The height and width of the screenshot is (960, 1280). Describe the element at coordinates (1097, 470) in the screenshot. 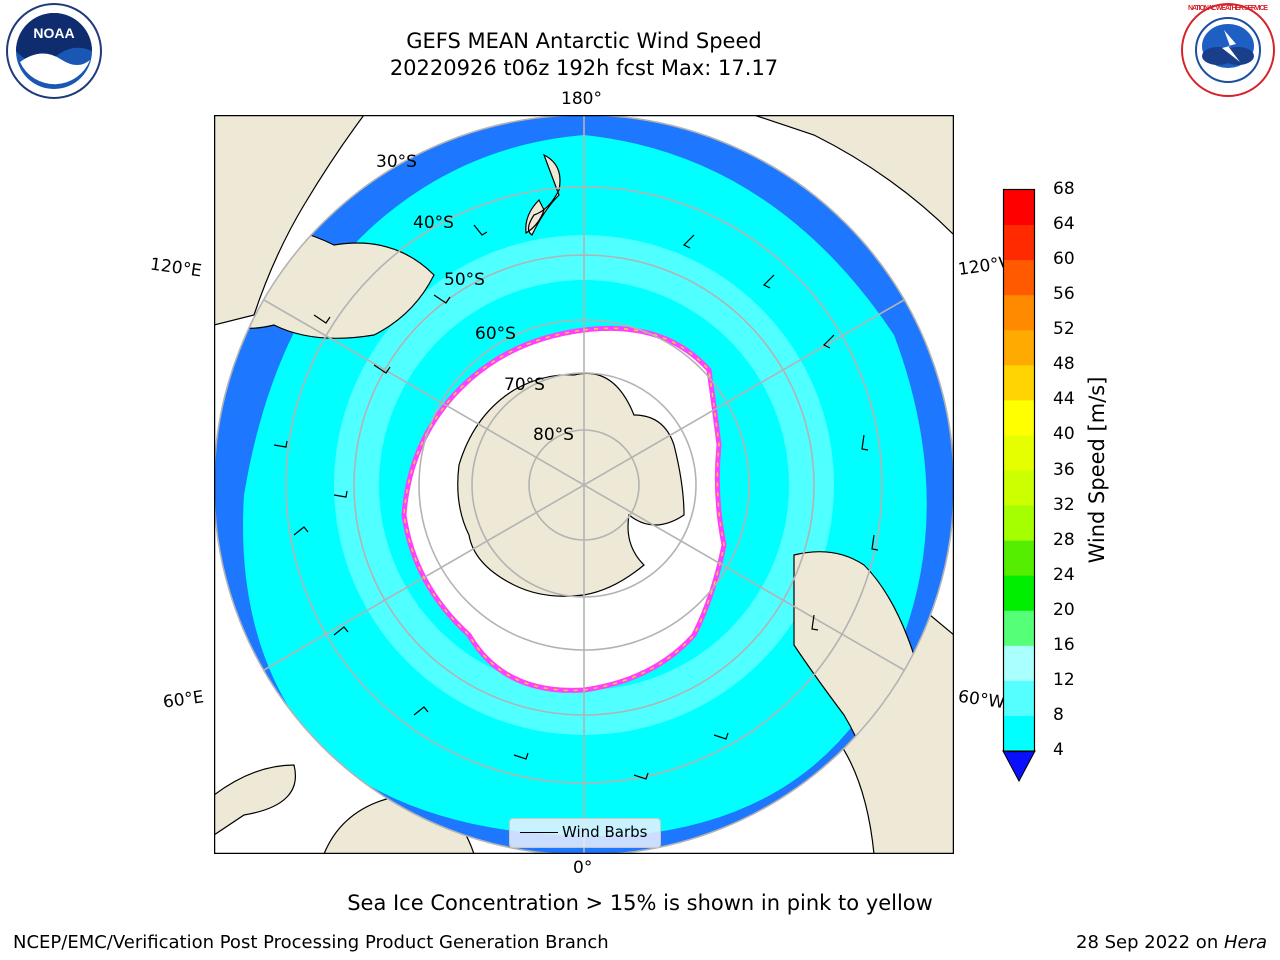

I see `colorbar-label: Wind Speed [m/s]` at that location.